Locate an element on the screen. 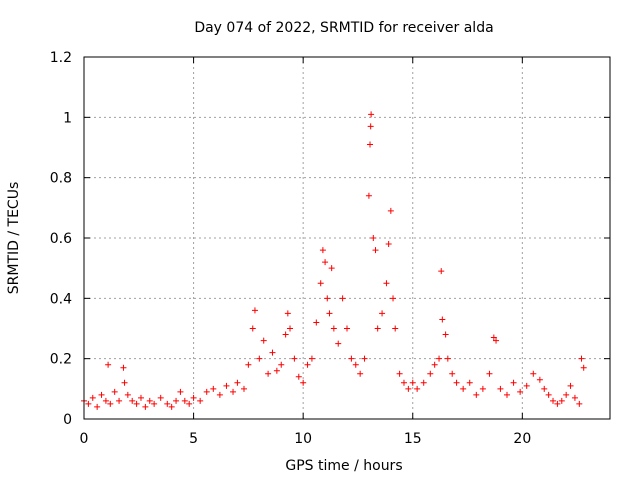 Image resolution: width=640 pixels, height=480 pixels. y-tick-label: 0.8 is located at coordinates (61, 179).